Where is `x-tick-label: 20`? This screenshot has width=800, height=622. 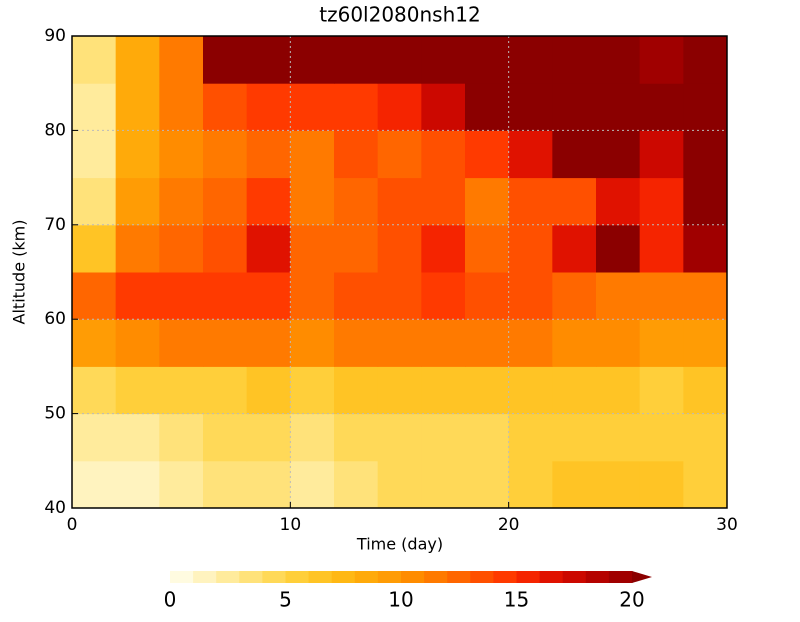
x-tick-label: 20 is located at coordinates (509, 525).